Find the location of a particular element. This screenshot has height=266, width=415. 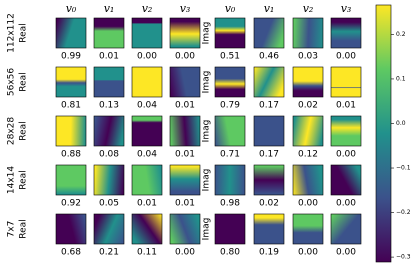

value-label: 0.51 is located at coordinates (230, 57).